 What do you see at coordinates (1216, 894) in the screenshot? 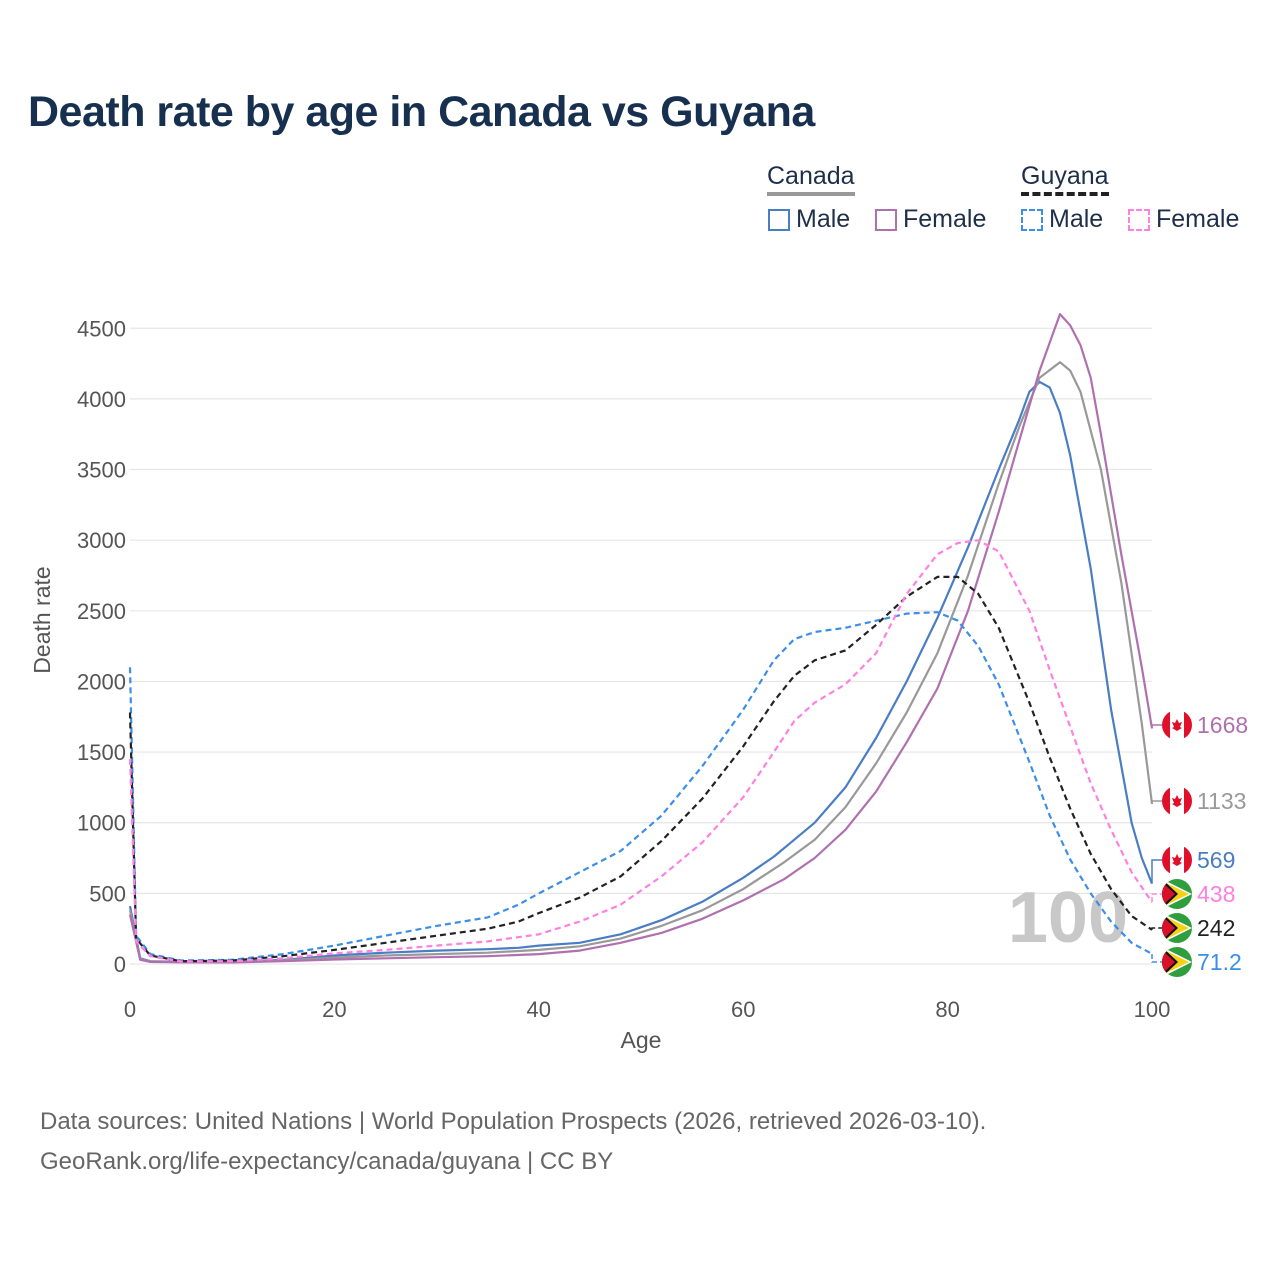
I see `end-value-label: 438` at bounding box center [1216, 894].